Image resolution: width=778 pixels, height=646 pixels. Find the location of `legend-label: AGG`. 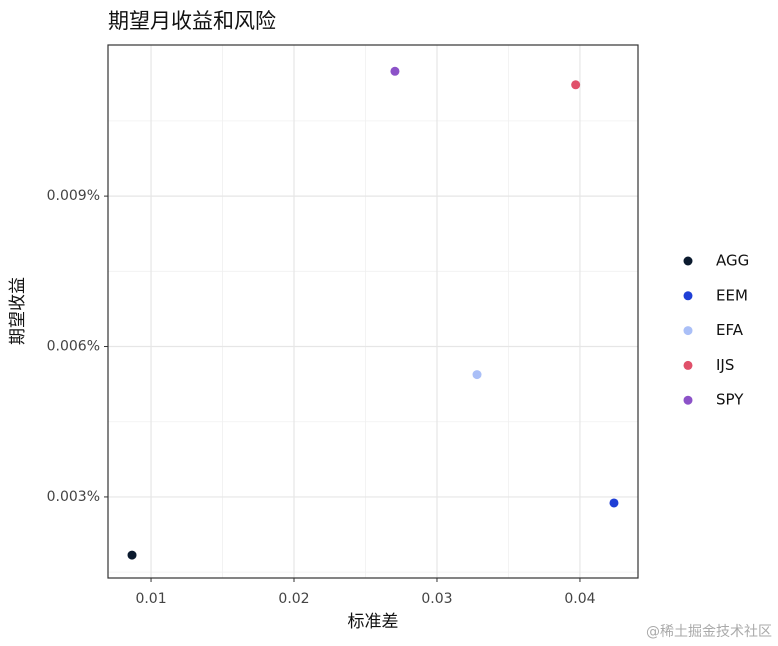

legend-label: AGG is located at coordinates (732, 261).